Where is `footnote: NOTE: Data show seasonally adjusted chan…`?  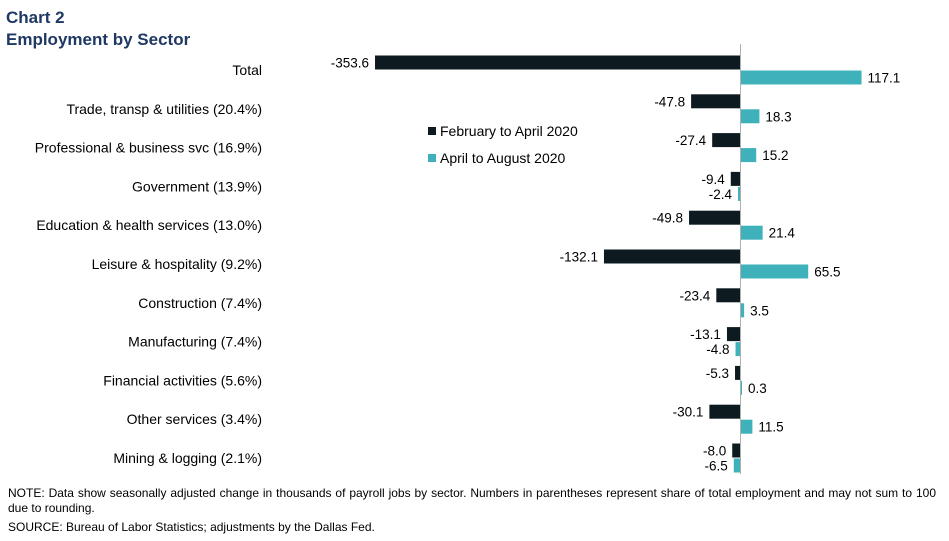 footnote: NOTE: Data show seasonally adjusted chan… is located at coordinates (472, 500).